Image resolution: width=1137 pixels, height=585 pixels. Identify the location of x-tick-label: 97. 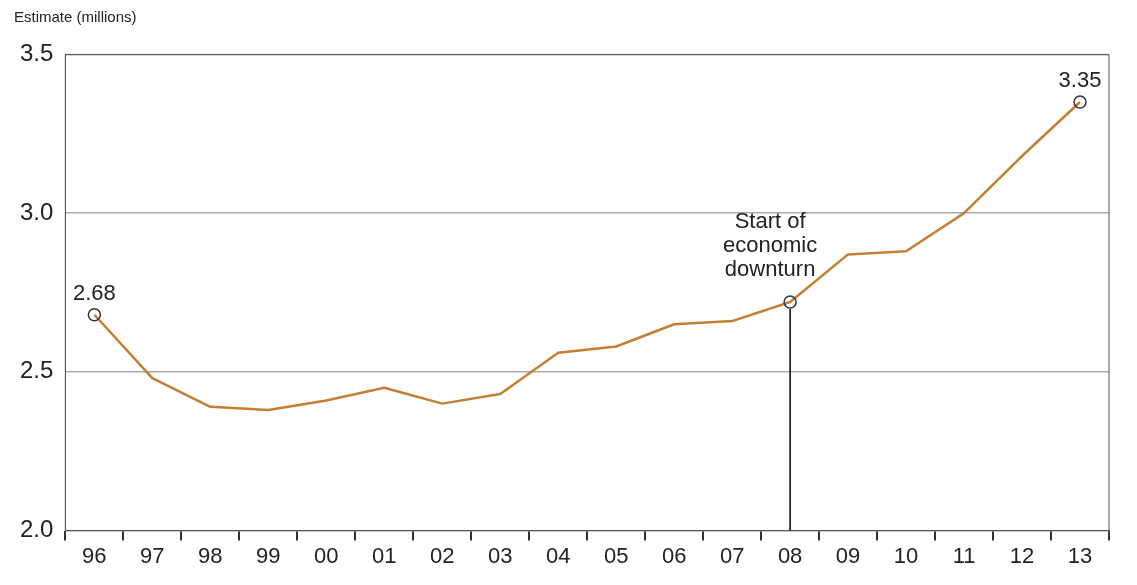
(152, 555).